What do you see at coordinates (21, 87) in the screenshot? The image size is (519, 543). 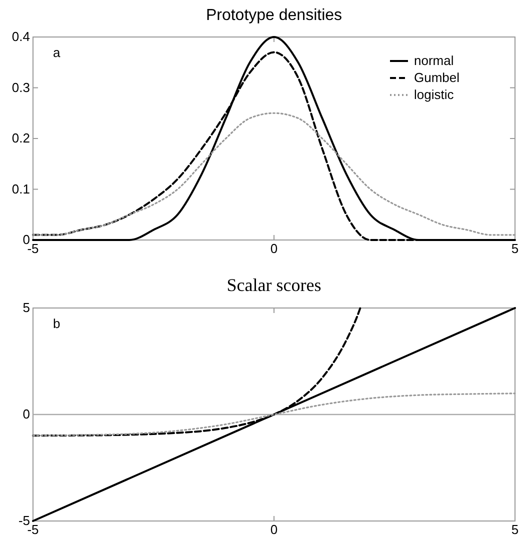 I see `y-tick-label: 0.3` at bounding box center [21, 87].